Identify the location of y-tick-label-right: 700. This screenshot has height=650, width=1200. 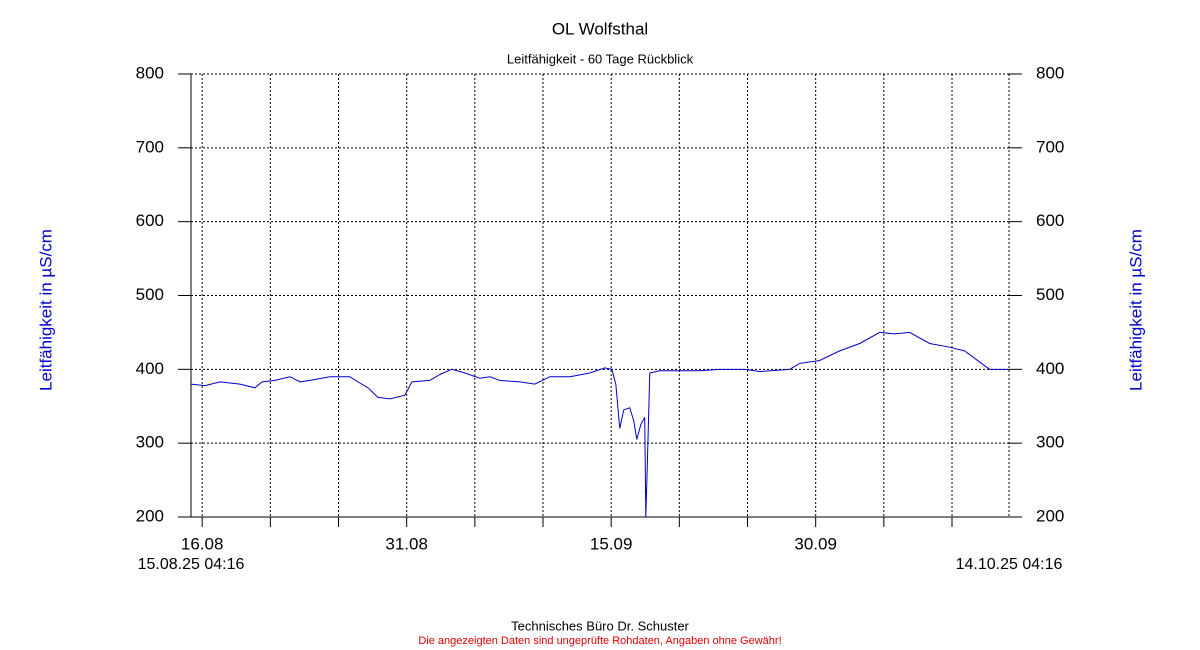
(1050, 146).